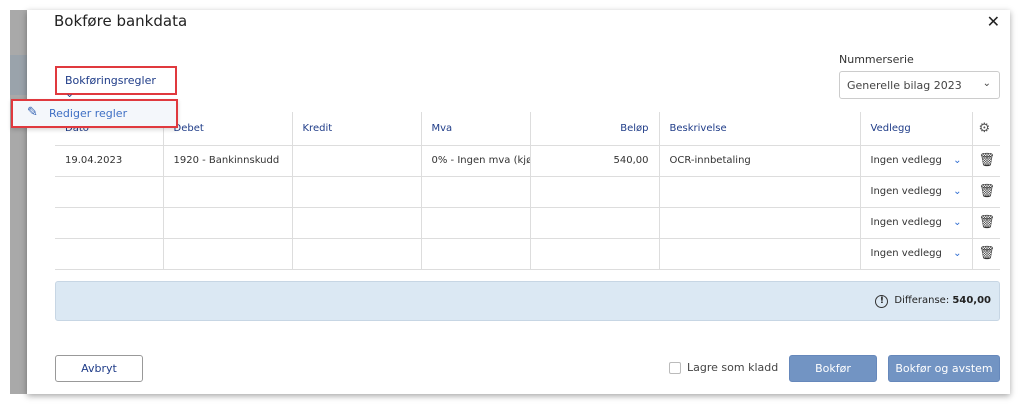 The height and width of the screenshot is (404, 1020). What do you see at coordinates (594, 129) in the screenshot?
I see `header-amount: Beløp` at bounding box center [594, 129].